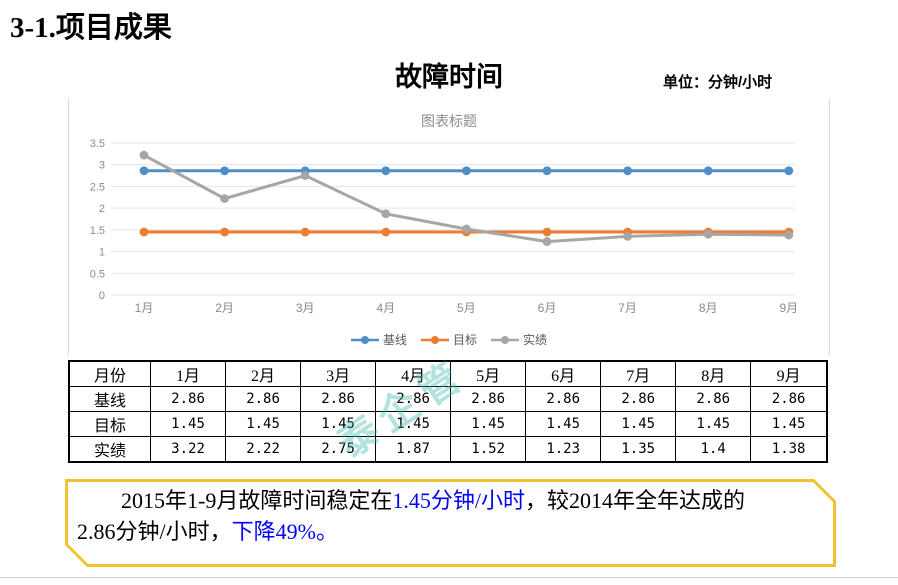 This screenshot has width=898, height=585. Describe the element at coordinates (263, 373) in the screenshot. I see `table-column-header: 2月` at that location.